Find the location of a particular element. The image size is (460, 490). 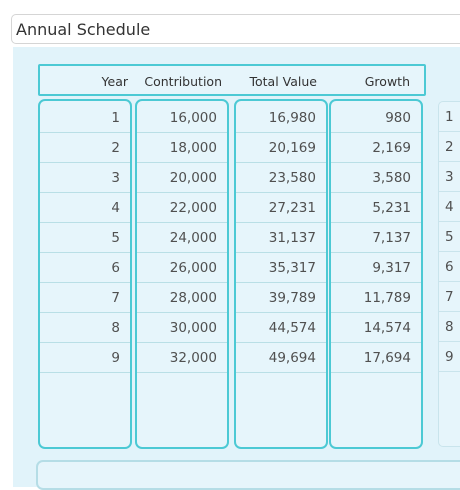

cell-value: 7 is located at coordinates (115, 298).